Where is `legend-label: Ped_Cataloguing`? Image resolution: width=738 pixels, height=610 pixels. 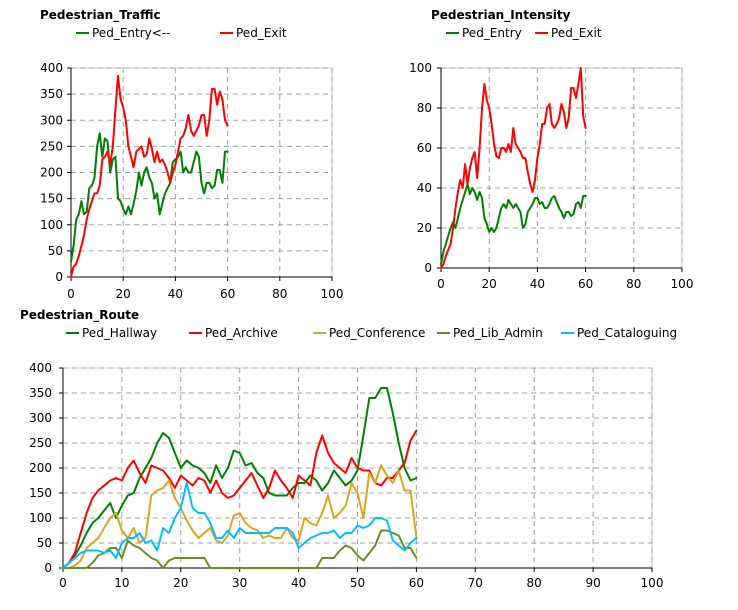 legend-label: Ped_Cataloguing is located at coordinates (627, 333).